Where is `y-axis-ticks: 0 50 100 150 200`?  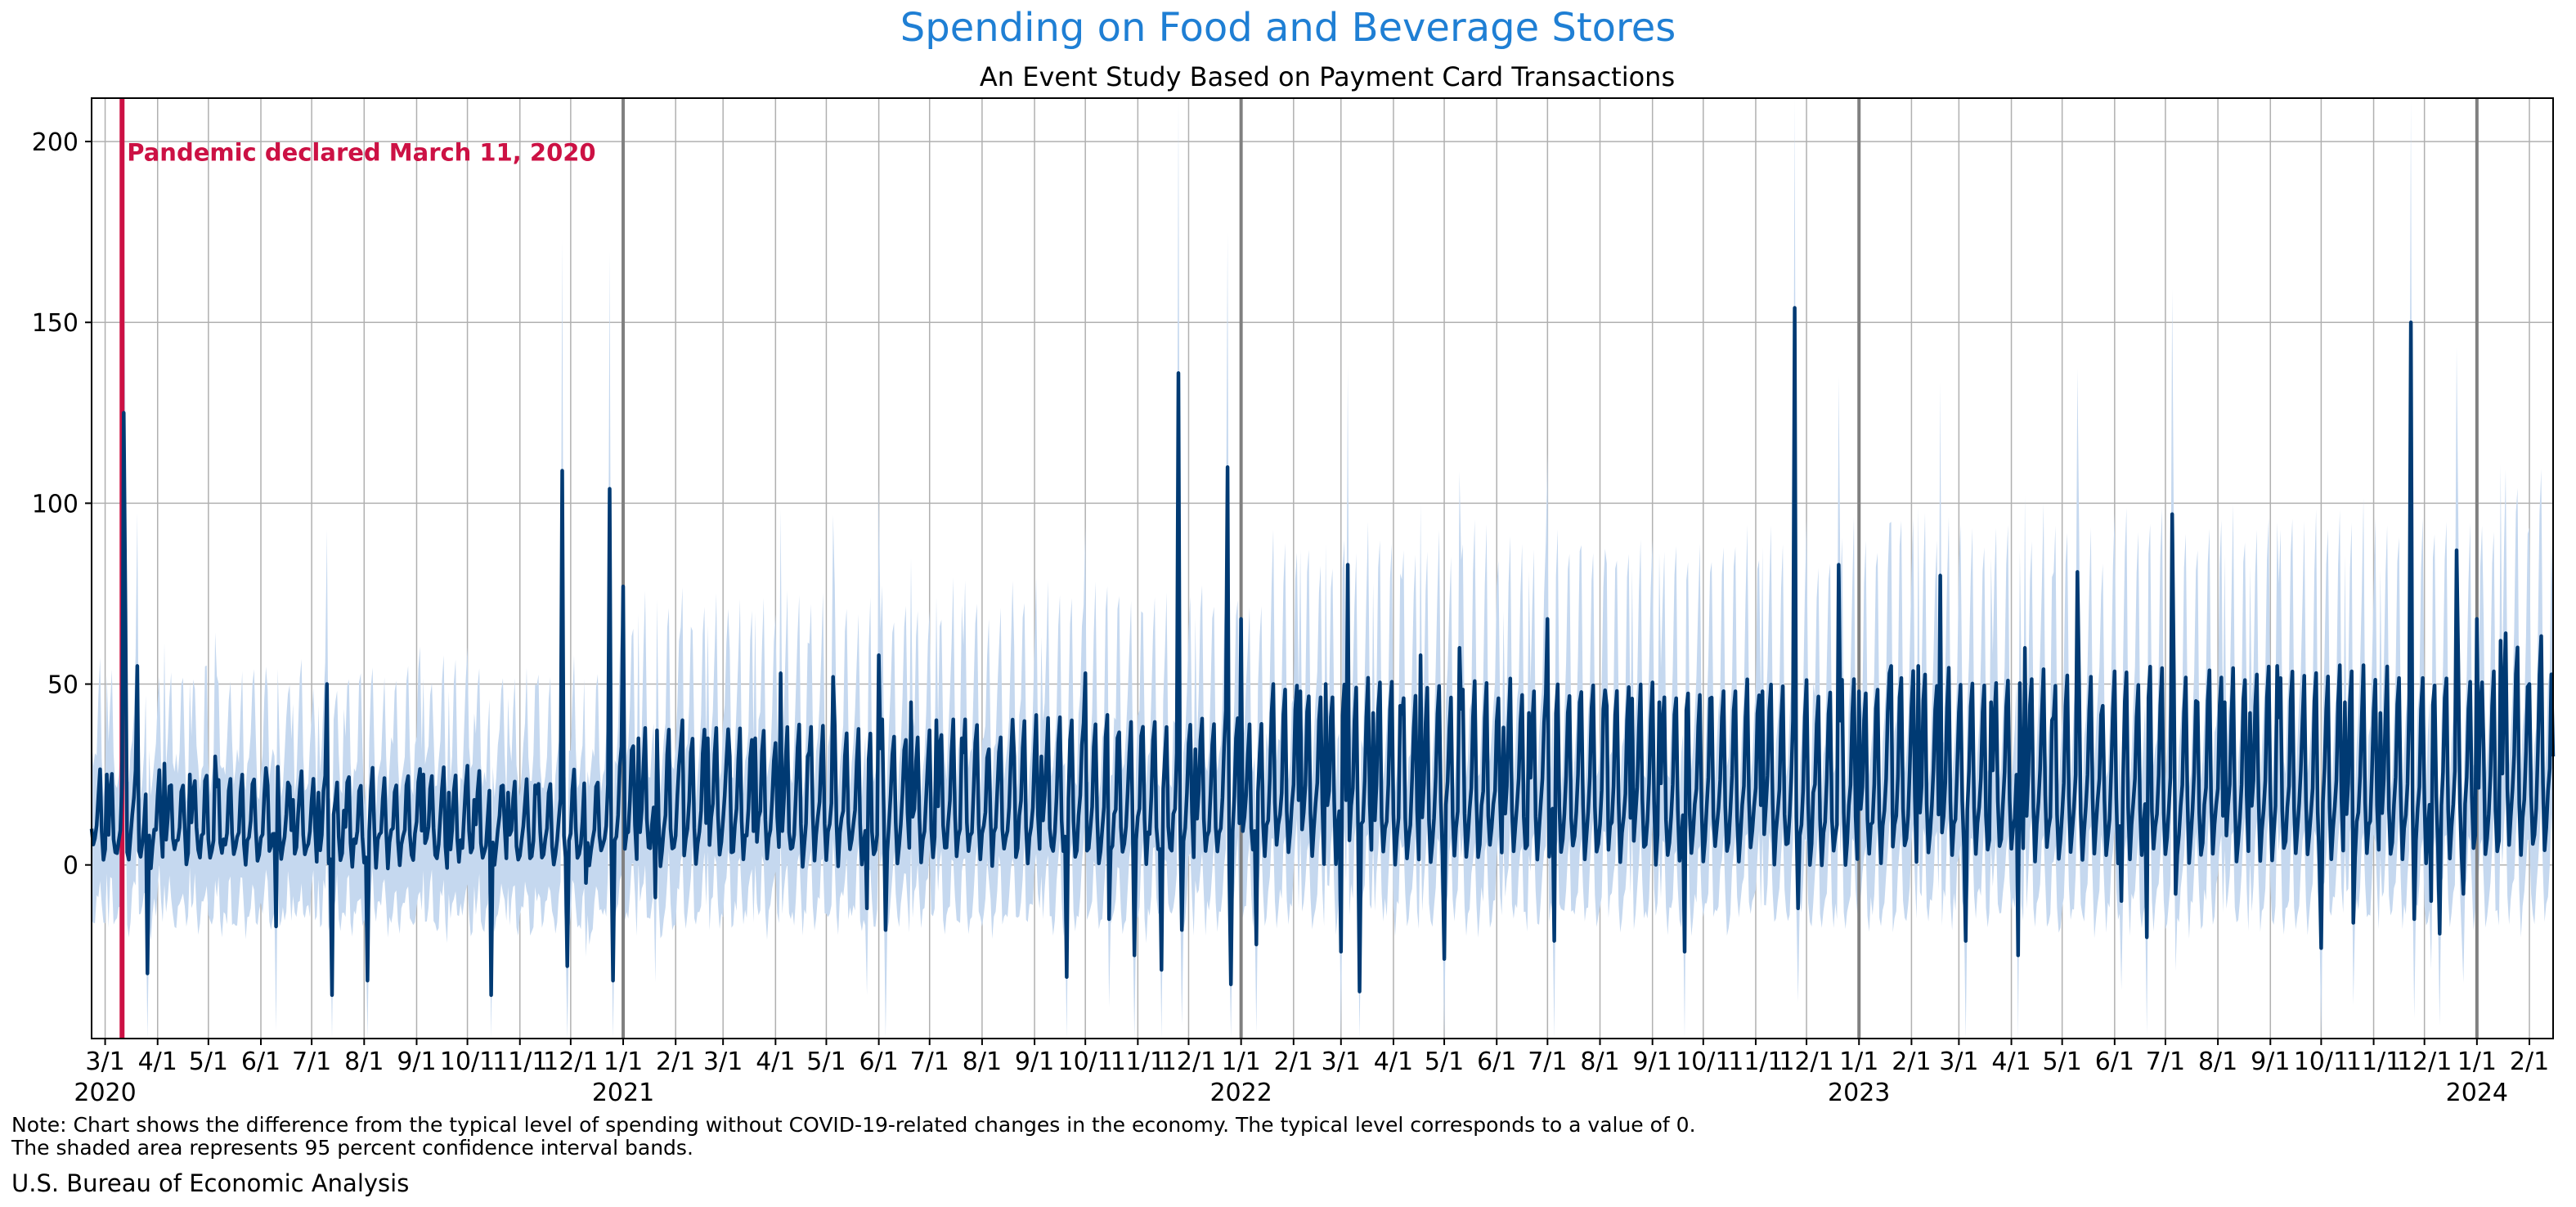 y-axis-ticks: 0 50 100 150 200 is located at coordinates (62, 505).